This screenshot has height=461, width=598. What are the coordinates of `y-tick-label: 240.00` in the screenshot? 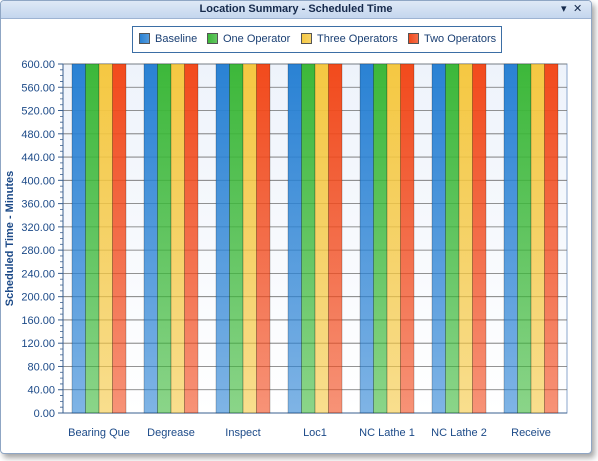 It's located at (38, 274).